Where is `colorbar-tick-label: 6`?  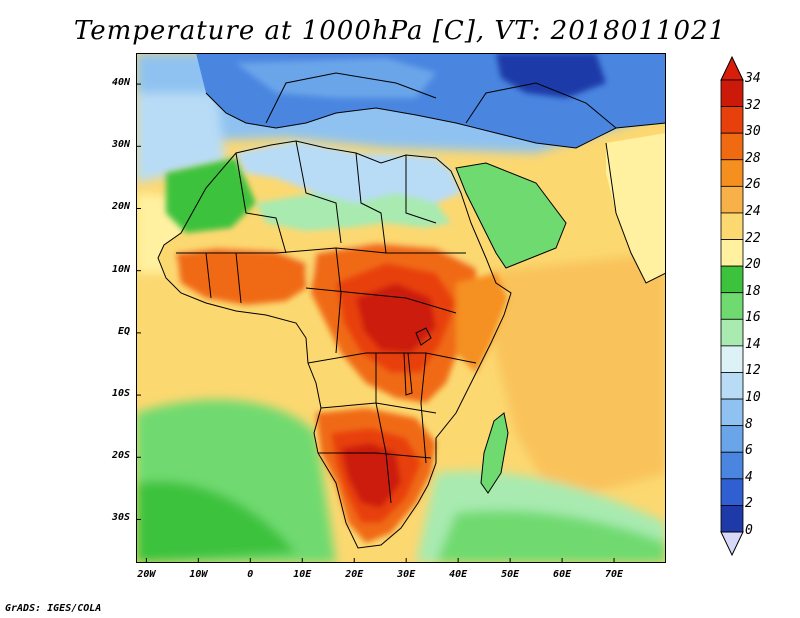
colorbar-tick-label: 6 is located at coordinates (749, 451).